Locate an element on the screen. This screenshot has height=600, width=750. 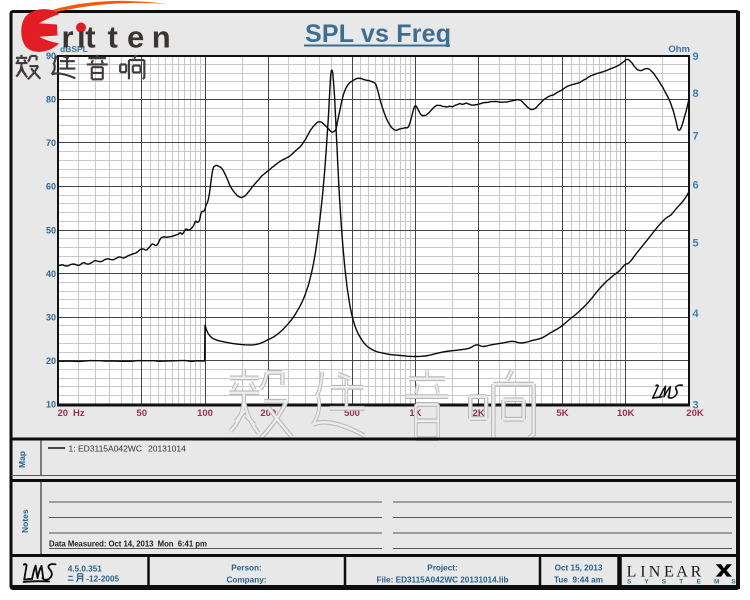
svg-text: 10 is located at coordinates (51, 405).